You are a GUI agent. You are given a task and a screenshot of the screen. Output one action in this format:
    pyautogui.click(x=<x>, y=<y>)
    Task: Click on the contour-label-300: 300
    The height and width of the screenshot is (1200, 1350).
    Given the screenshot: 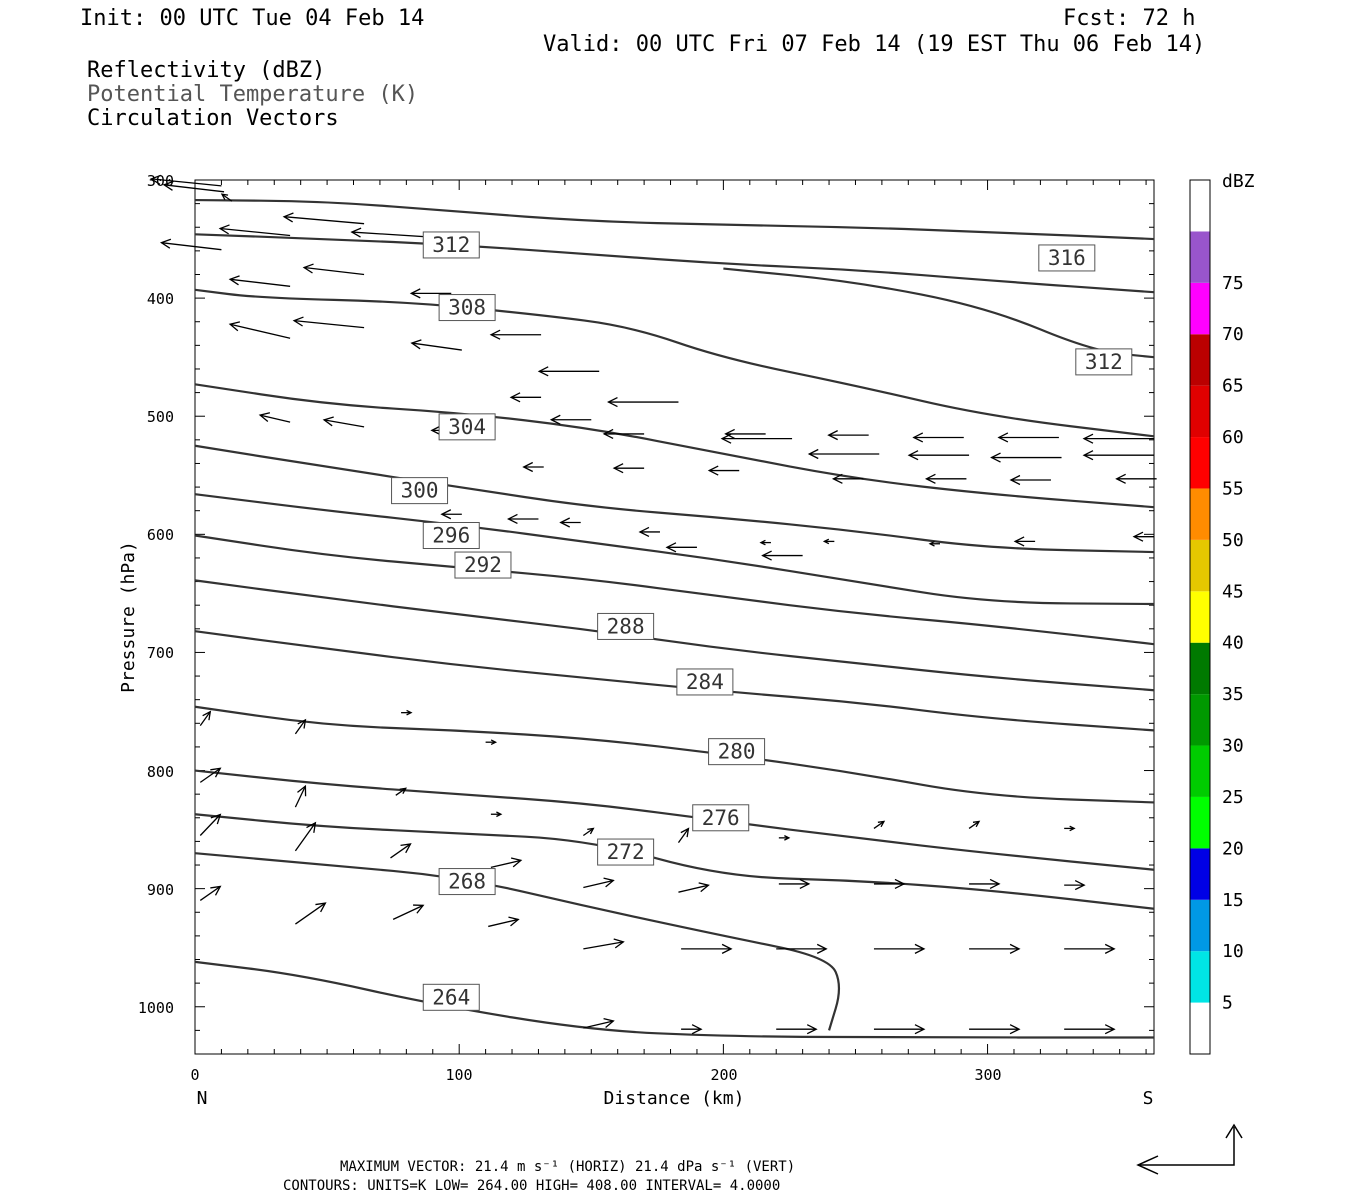 What is the action you would take?
    pyautogui.click(x=420, y=491)
    